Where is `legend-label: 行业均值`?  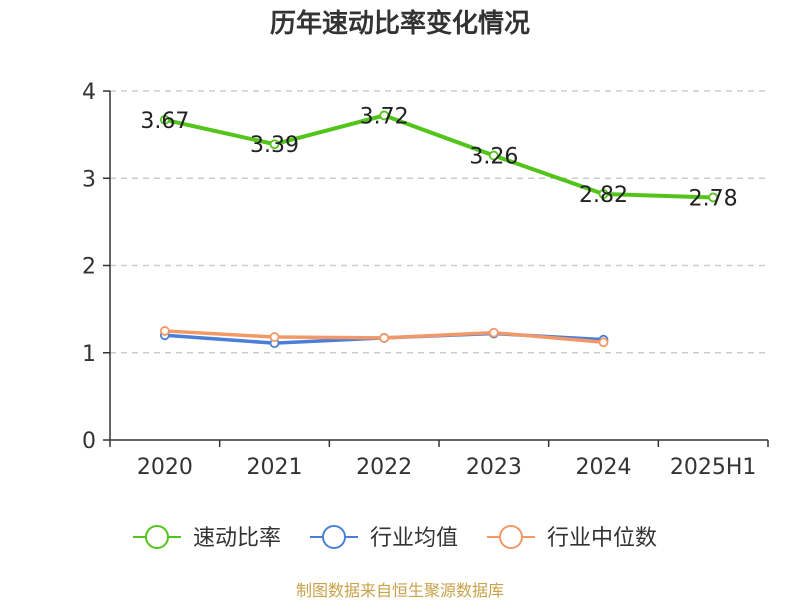 legend-label: 行业均值 is located at coordinates (414, 538).